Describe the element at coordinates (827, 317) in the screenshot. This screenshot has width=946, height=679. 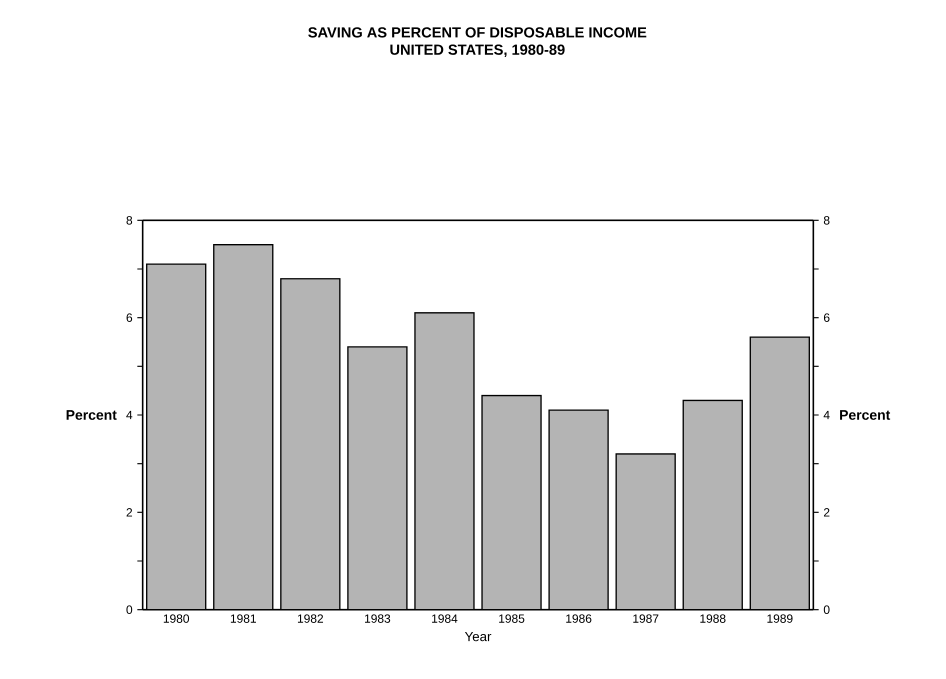
I see `y2-tick-label: 6` at that location.